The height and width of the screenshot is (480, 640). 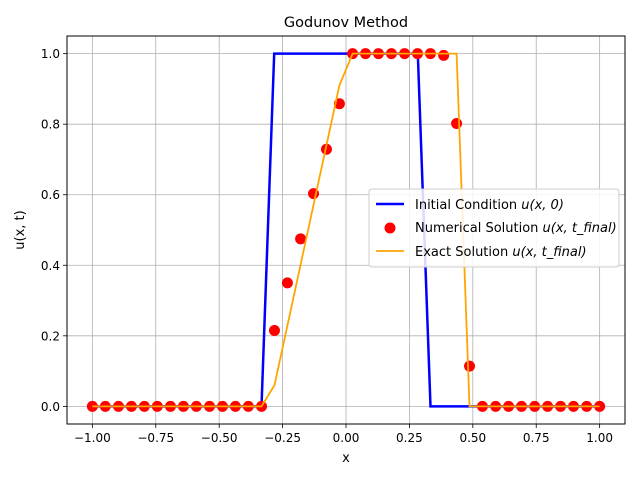 I want to click on legend-math-initial: u(x, 0), so click(x=542, y=205).